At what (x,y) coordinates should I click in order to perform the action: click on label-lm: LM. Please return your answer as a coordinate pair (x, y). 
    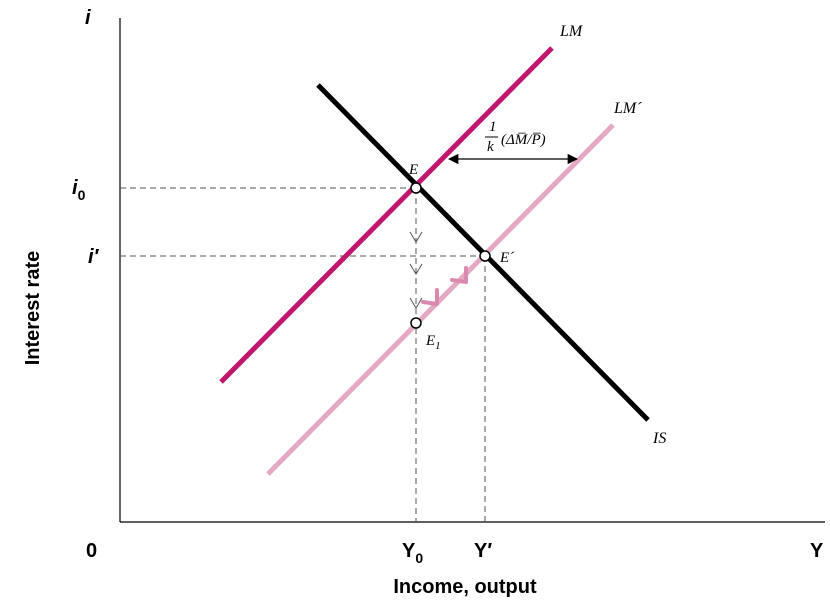
    Looking at the image, I should click on (571, 31).